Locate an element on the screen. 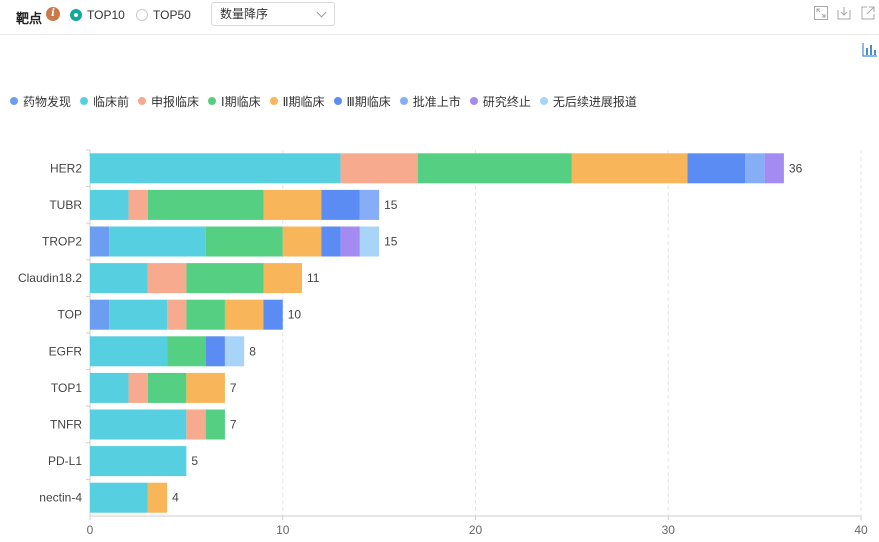 This screenshot has width=879, height=542. info-icon: i is located at coordinates (53, 14).